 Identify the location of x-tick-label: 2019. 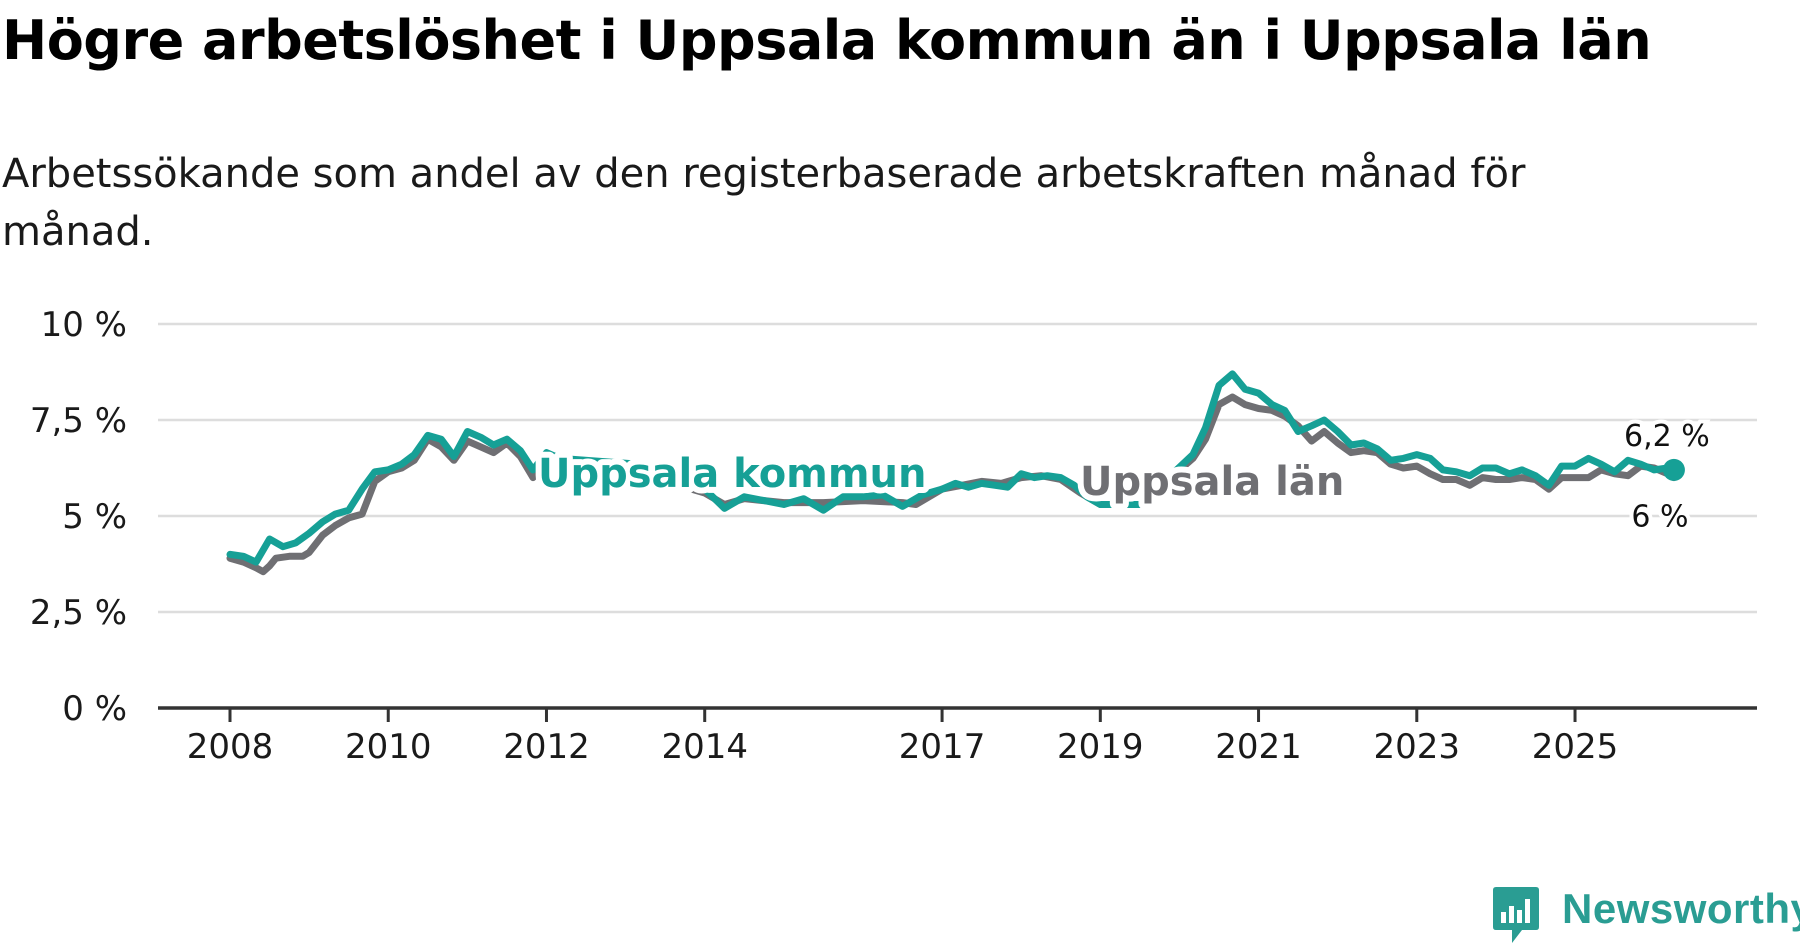
(1100, 747).